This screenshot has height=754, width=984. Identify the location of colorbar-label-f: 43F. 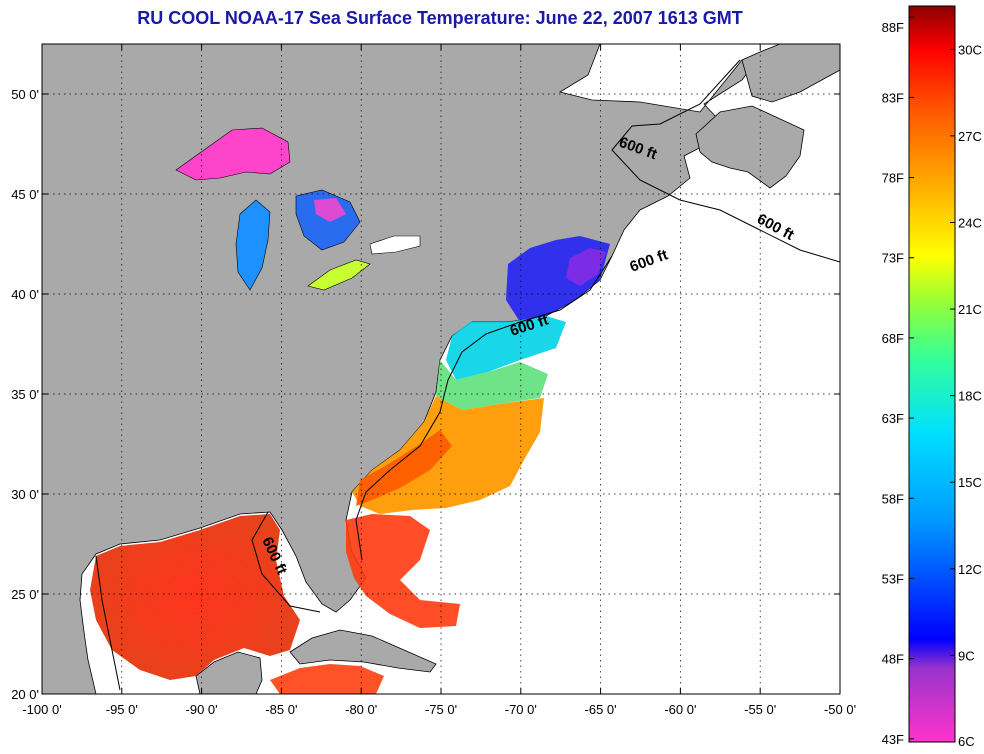
(893, 739).